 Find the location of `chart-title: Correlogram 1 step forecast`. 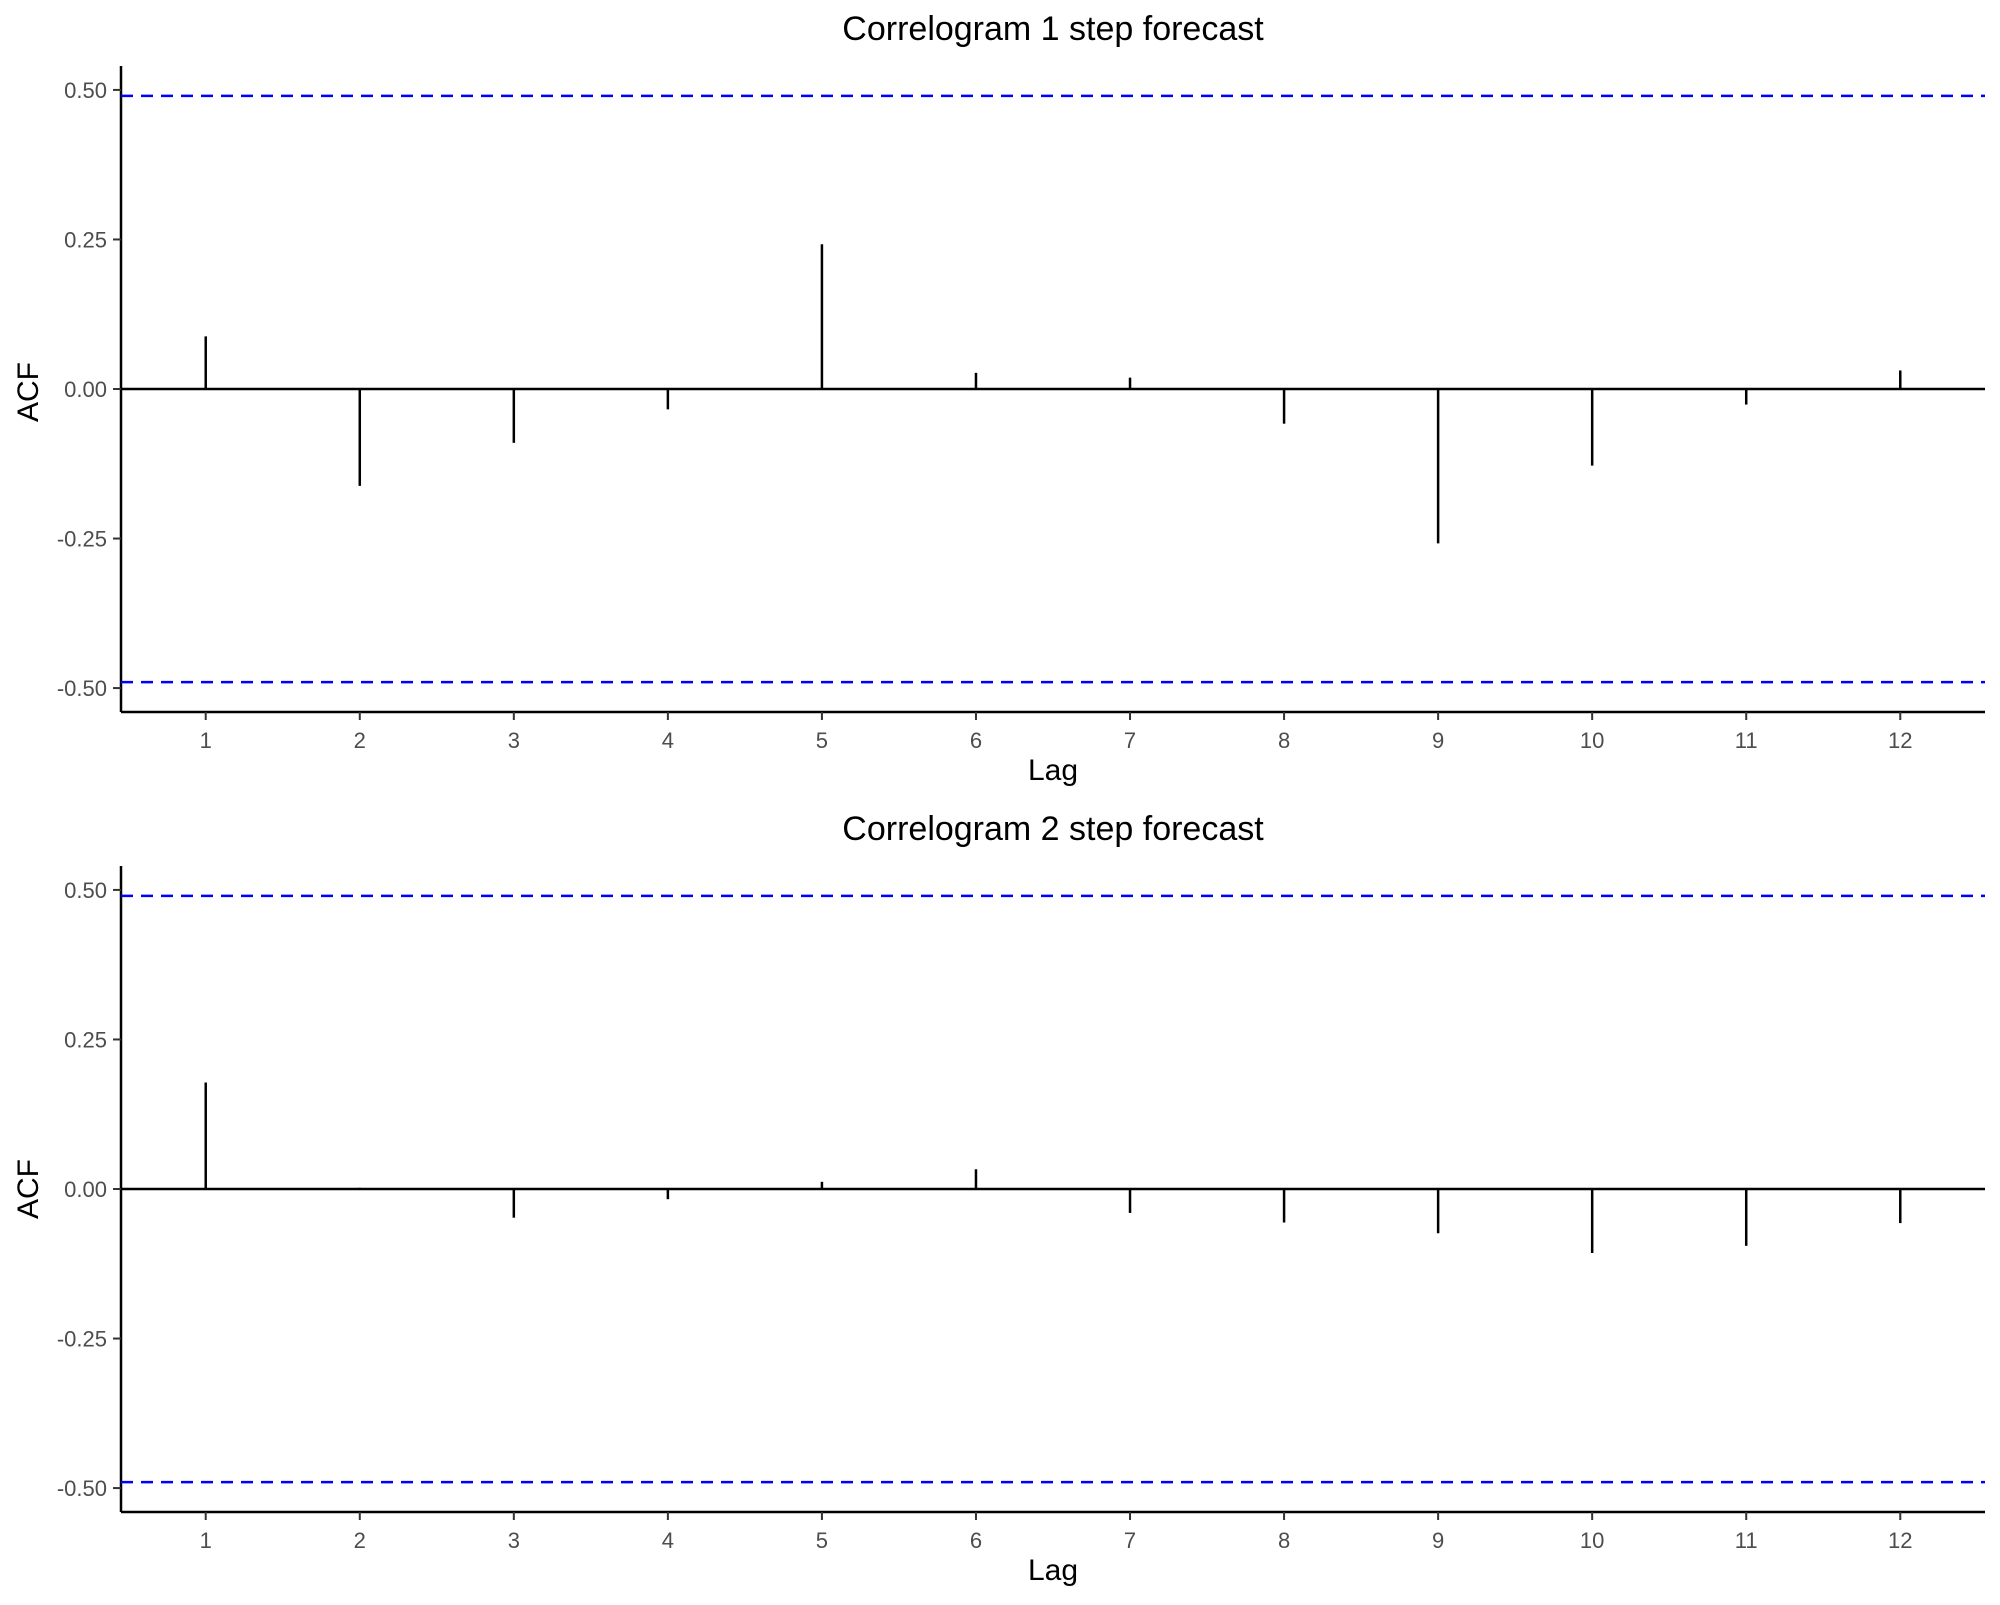

chart-title: Correlogram 1 step forecast is located at coordinates (1053, 29).